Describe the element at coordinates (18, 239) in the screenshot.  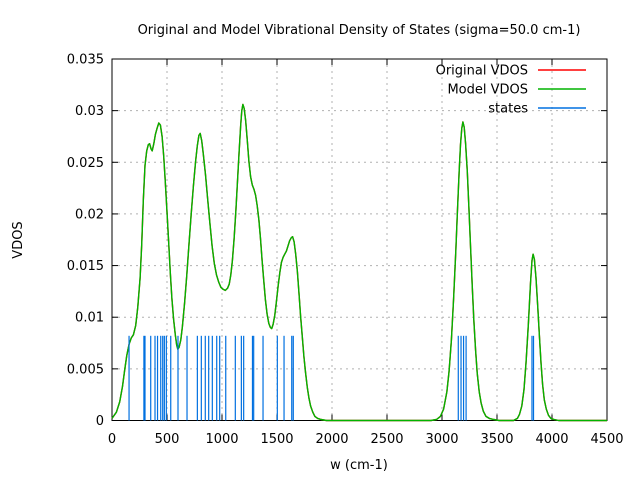
I see `y-axis-label: VDOS` at that location.